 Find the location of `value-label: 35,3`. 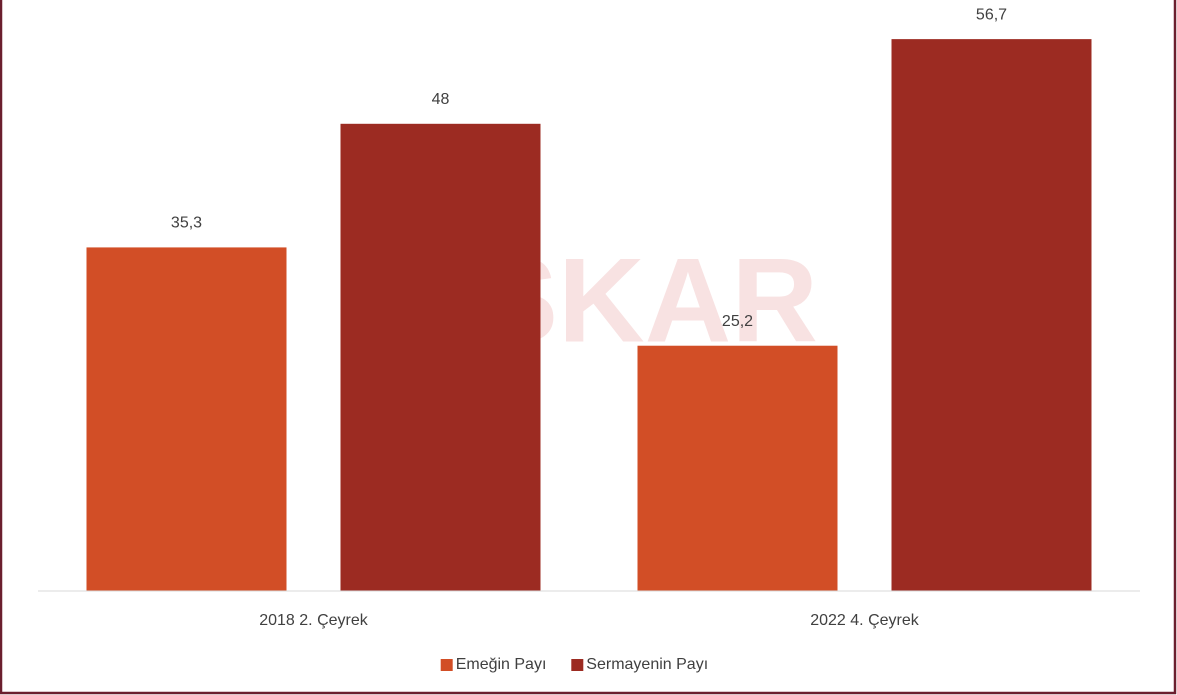

value-label: 35,3 is located at coordinates (186, 223).